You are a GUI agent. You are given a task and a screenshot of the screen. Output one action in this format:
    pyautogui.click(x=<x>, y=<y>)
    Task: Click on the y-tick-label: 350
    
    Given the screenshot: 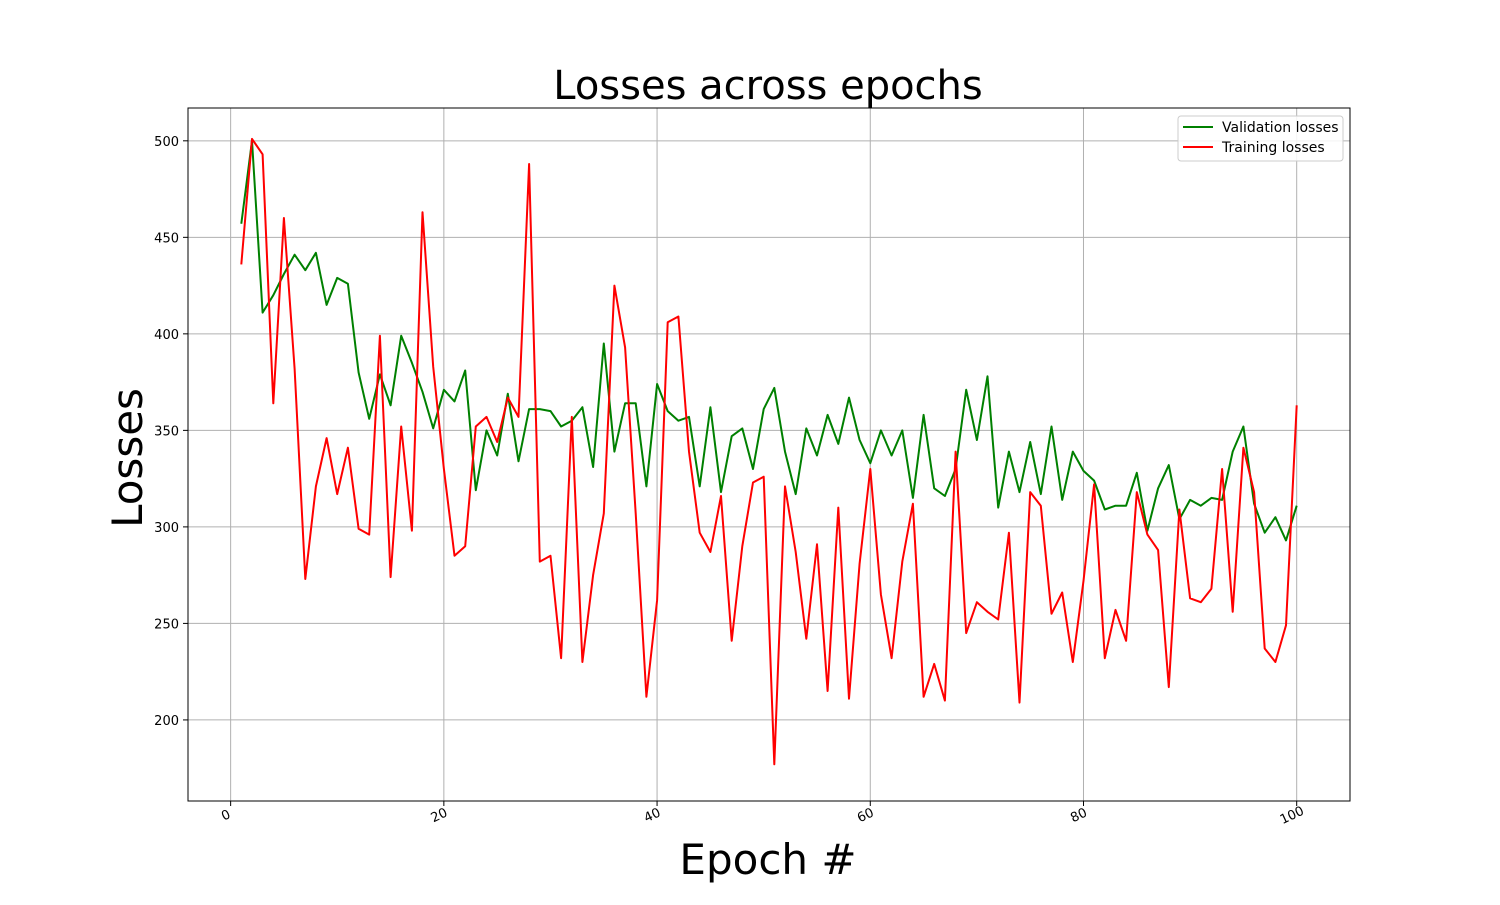 What is the action you would take?
    pyautogui.click(x=166, y=431)
    